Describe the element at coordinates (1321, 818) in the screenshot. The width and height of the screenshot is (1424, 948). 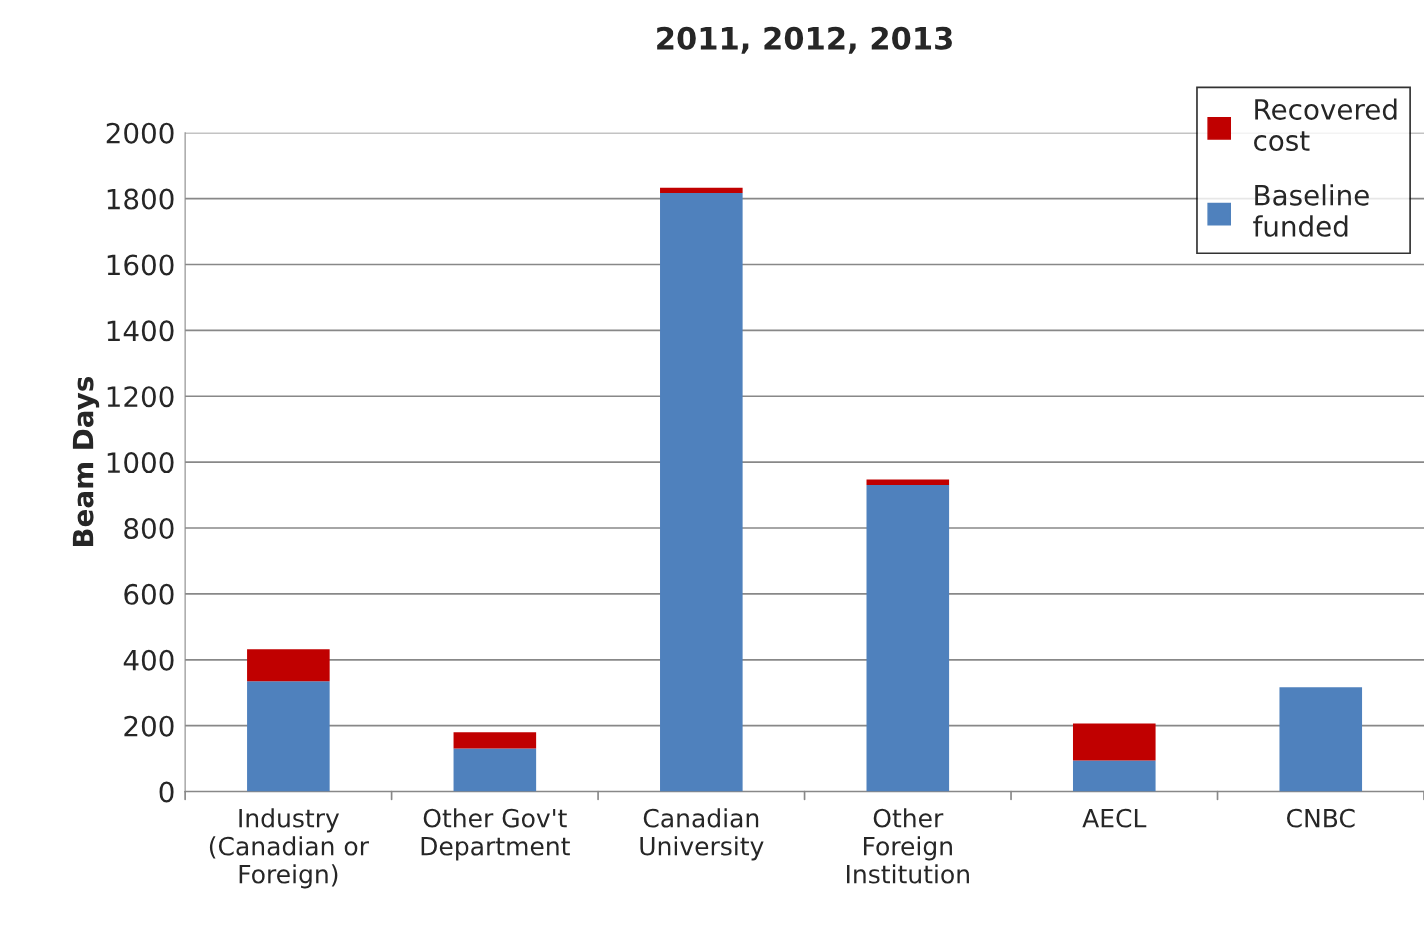
I see `x-tick-label: CNBC` at that location.